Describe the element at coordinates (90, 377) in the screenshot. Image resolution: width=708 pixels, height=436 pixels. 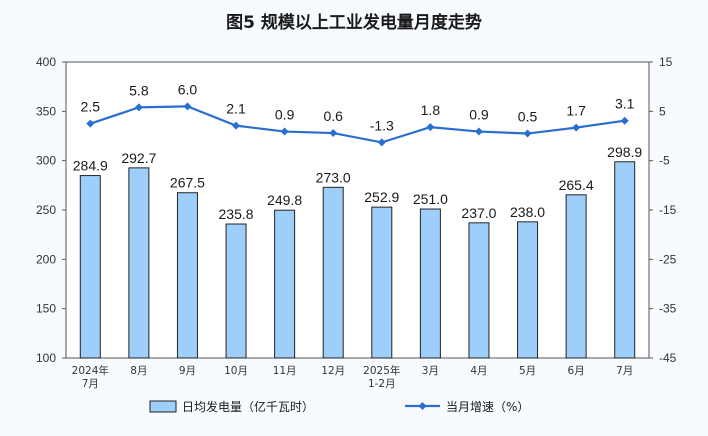
I see `x-axis-tick-label: 2024年 7月` at that location.